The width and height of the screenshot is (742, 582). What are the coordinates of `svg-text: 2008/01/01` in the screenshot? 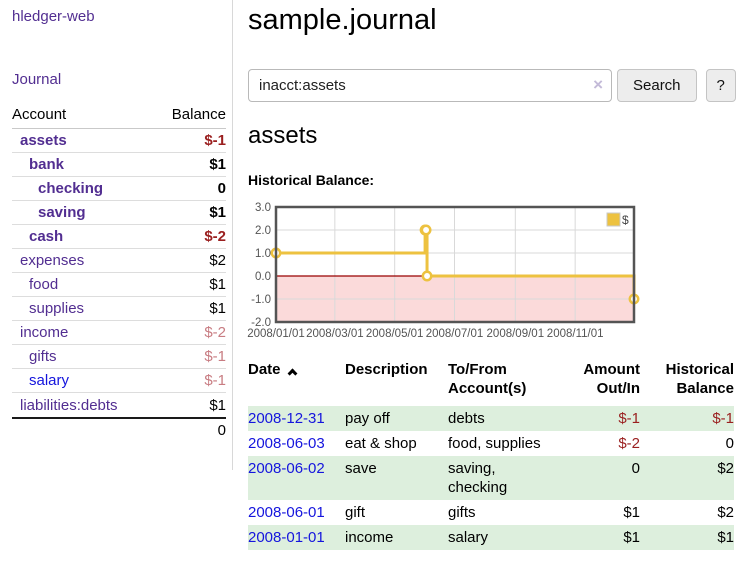 It's located at (276, 334).